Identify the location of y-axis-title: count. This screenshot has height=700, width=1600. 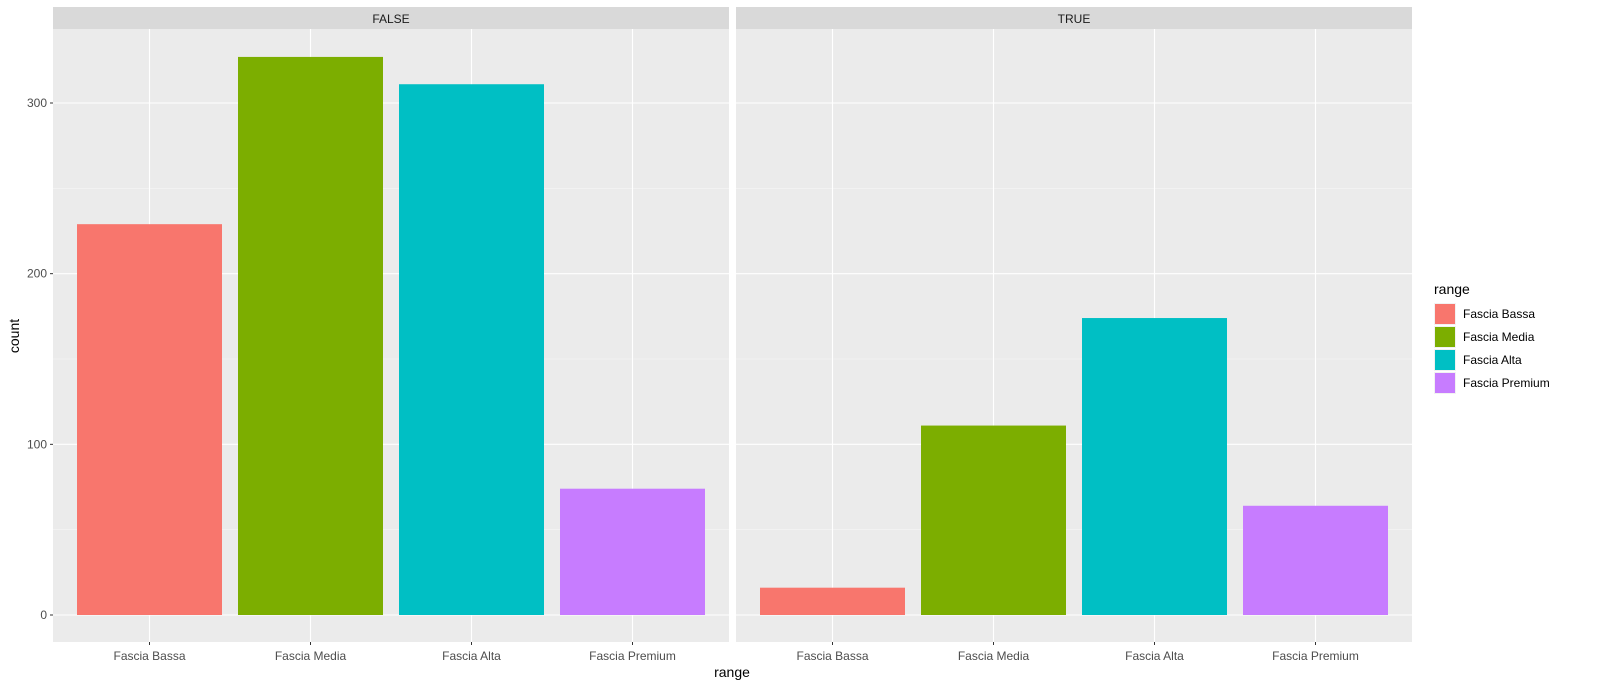
(14, 336).